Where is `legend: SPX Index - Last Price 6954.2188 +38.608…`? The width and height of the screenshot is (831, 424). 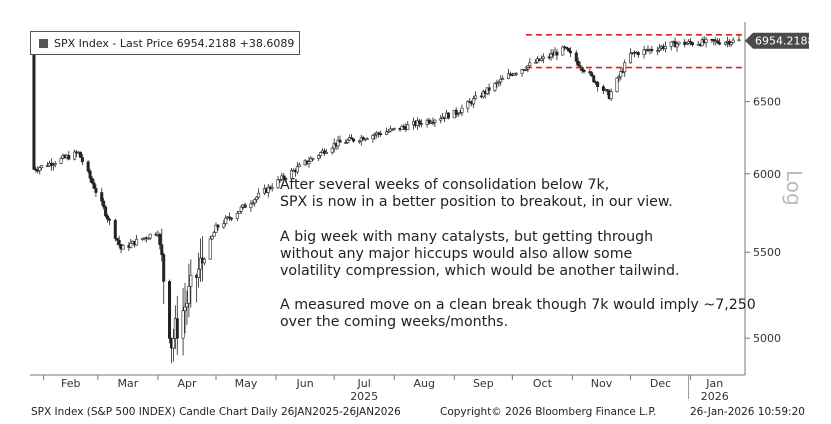 legend: SPX Index - Last Price 6954.2188 +38.608… is located at coordinates (165, 43).